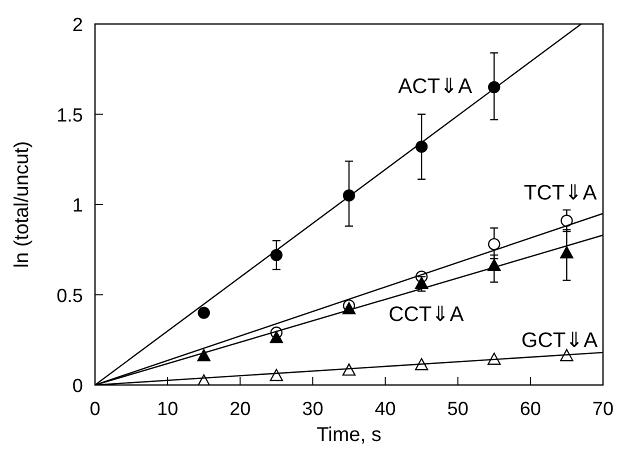 The height and width of the screenshot is (454, 623). I want to click on series-label: GCT⇓A, so click(559, 340).